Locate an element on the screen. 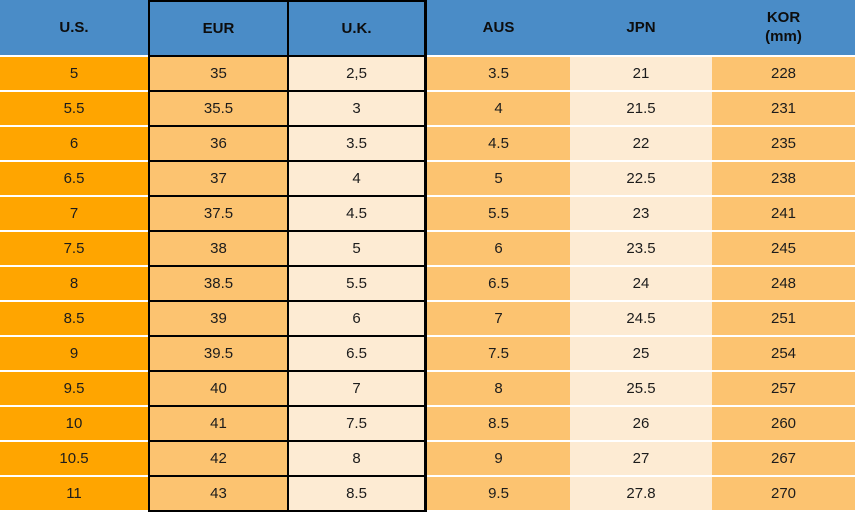 Image resolution: width=855 pixels, height=512 pixels. cell-aus-row10: 8 is located at coordinates (498, 389).